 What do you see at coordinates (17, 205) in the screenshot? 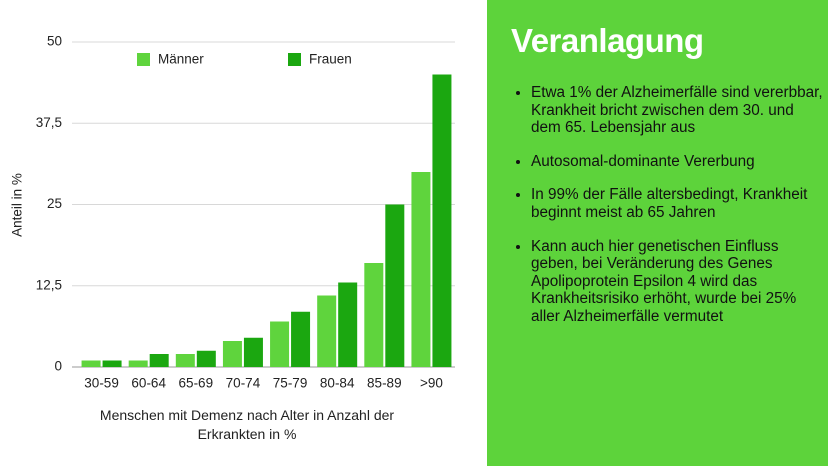
I see `y-axis-label: Anteil in %` at bounding box center [17, 205].